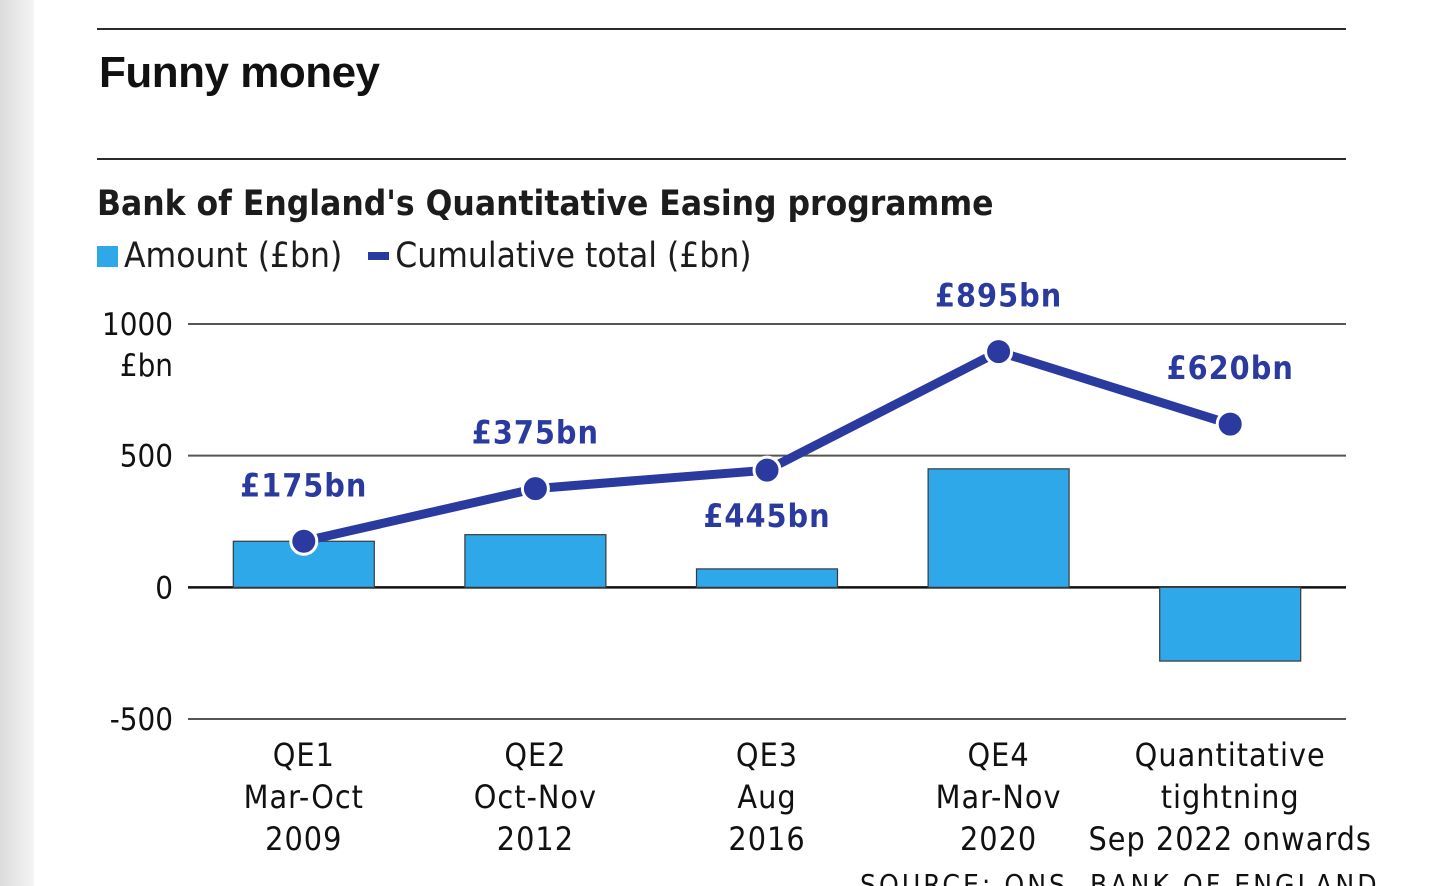  I want to click on legend-item-amount: Amount (£bn), so click(219, 256).